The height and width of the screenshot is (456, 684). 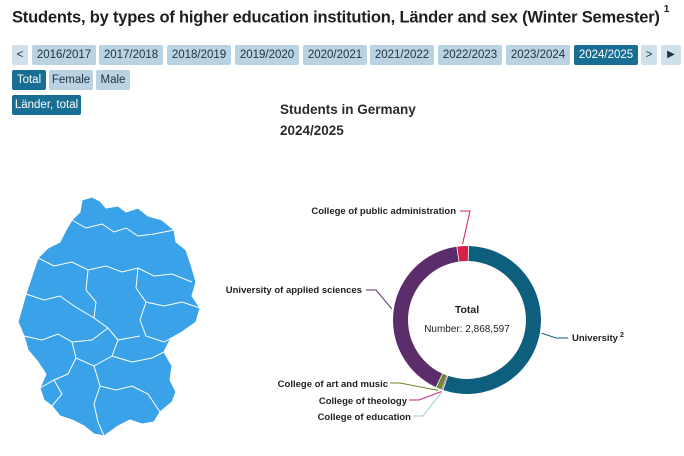 I want to click on slice-label: University 2, so click(x=598, y=338).